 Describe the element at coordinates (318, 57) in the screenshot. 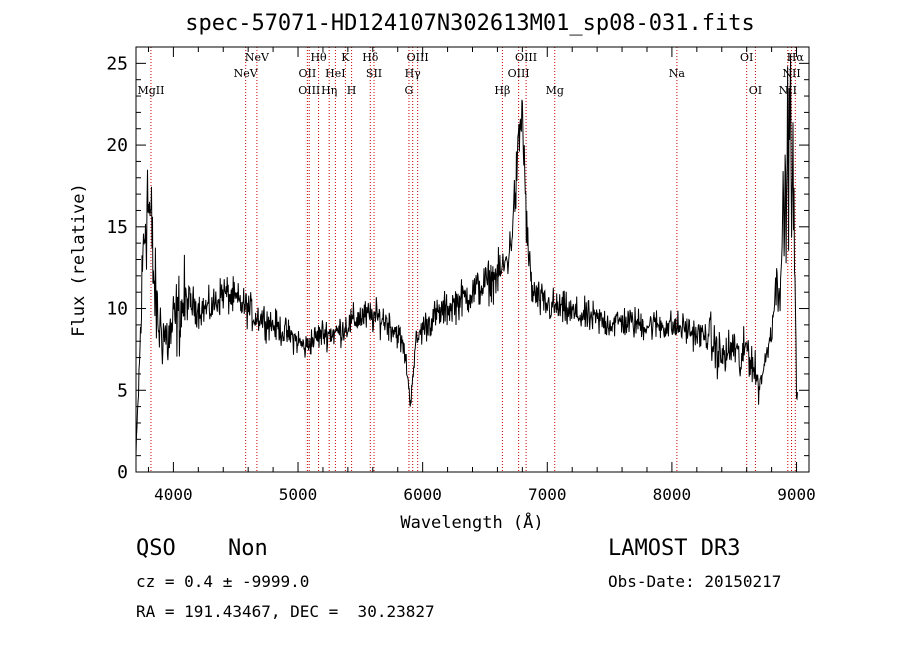

I see `spectral-line-label-5: Hθ` at that location.